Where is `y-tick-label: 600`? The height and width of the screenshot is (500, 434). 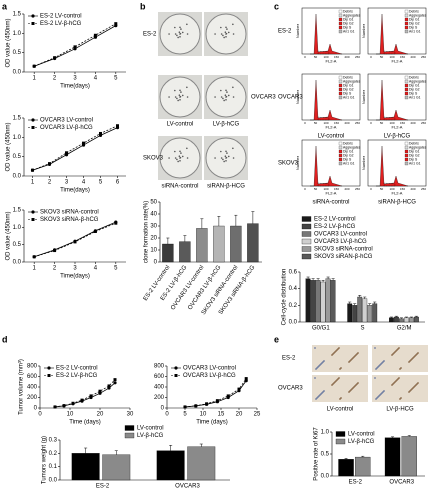
y-tick-label: 600 is located at coordinates (32, 377).